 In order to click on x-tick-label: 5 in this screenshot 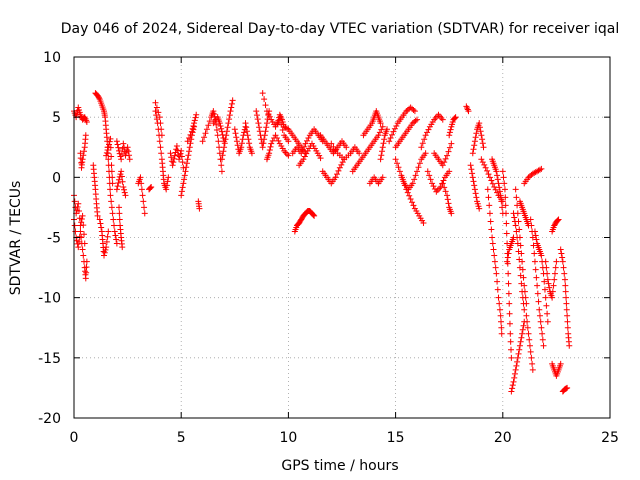, I will do `click(181, 438)`.